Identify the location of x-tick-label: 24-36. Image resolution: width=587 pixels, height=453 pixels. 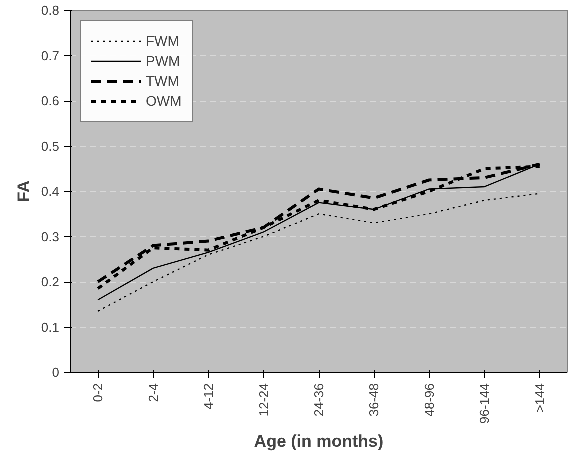
(319, 400).